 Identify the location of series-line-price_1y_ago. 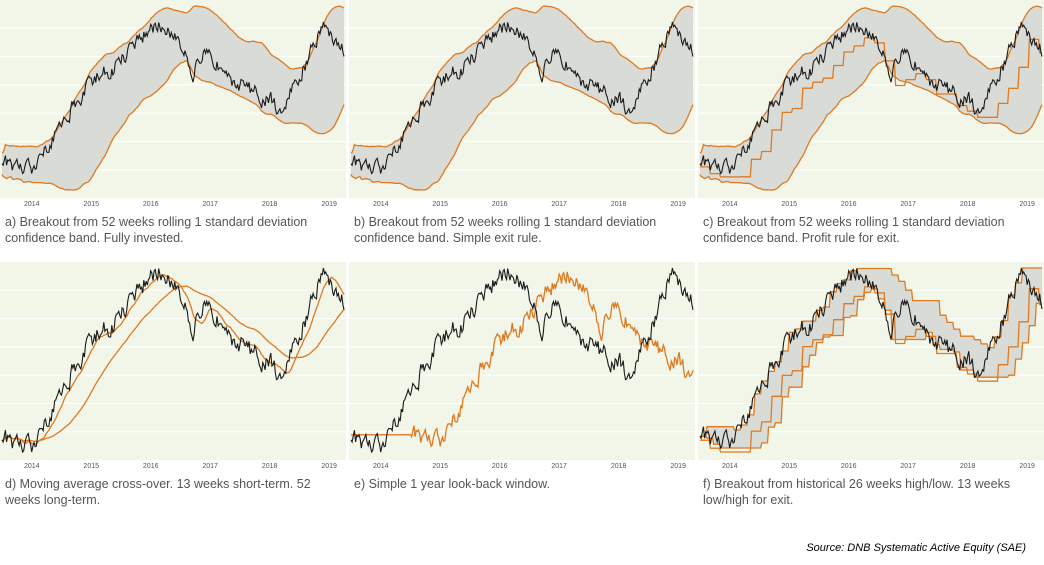
(522, 359).